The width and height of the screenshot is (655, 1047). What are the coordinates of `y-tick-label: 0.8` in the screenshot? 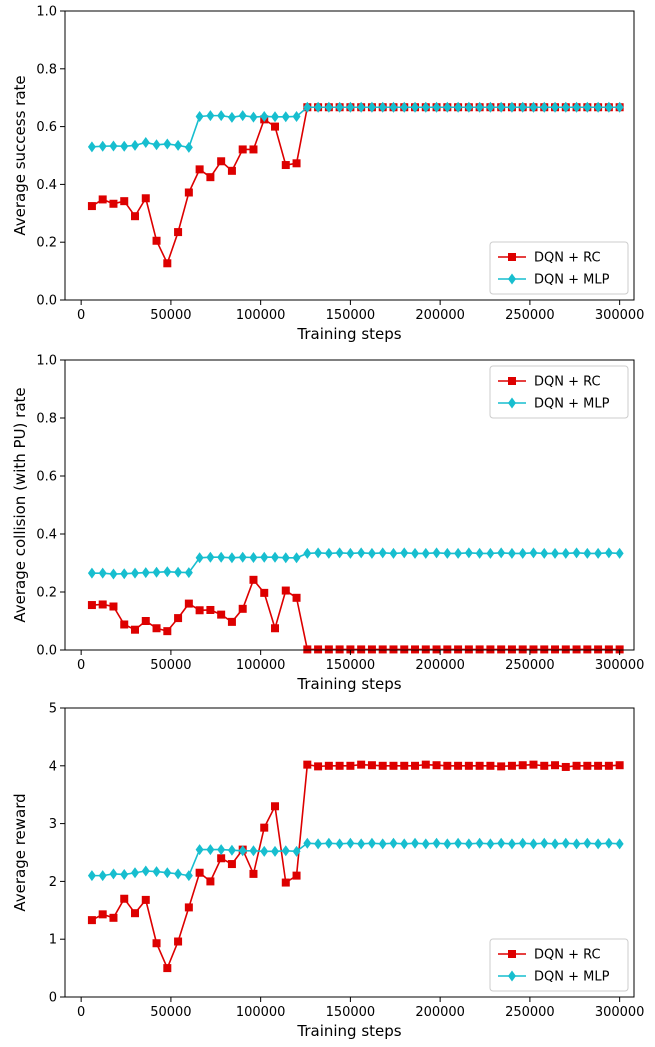 It's located at (46, 419).